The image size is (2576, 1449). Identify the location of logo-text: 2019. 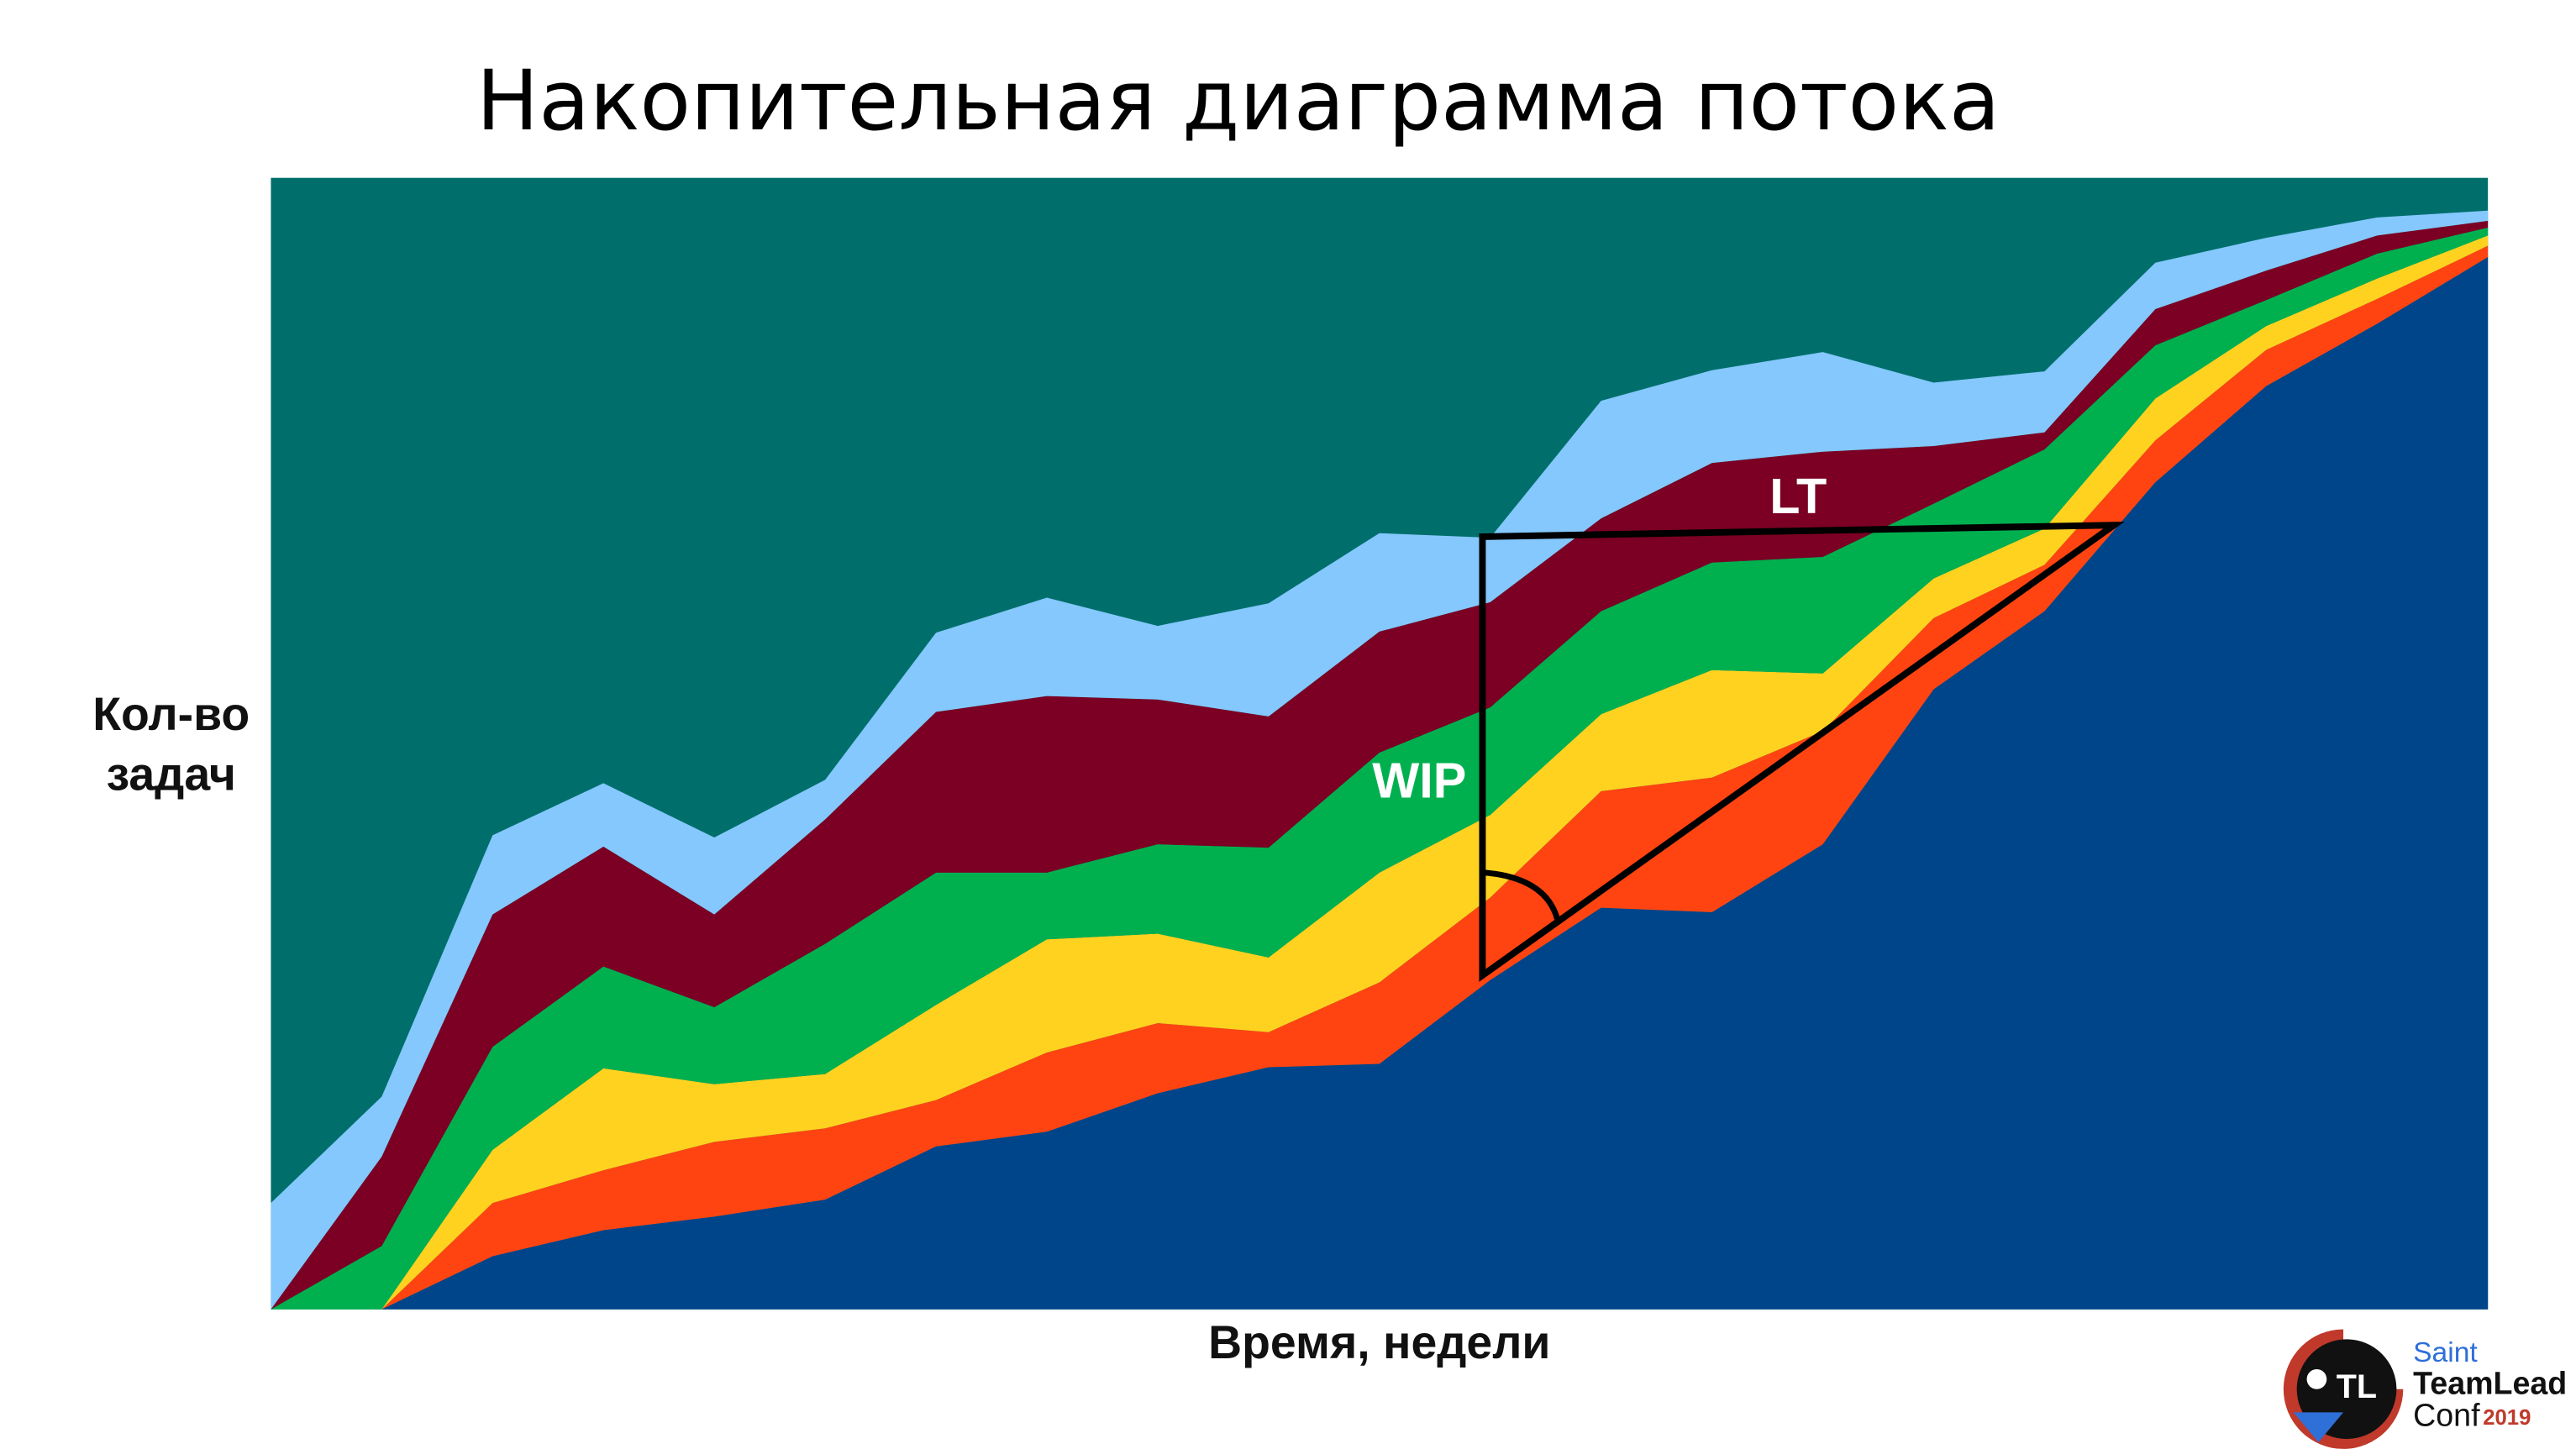
(2507, 1418).